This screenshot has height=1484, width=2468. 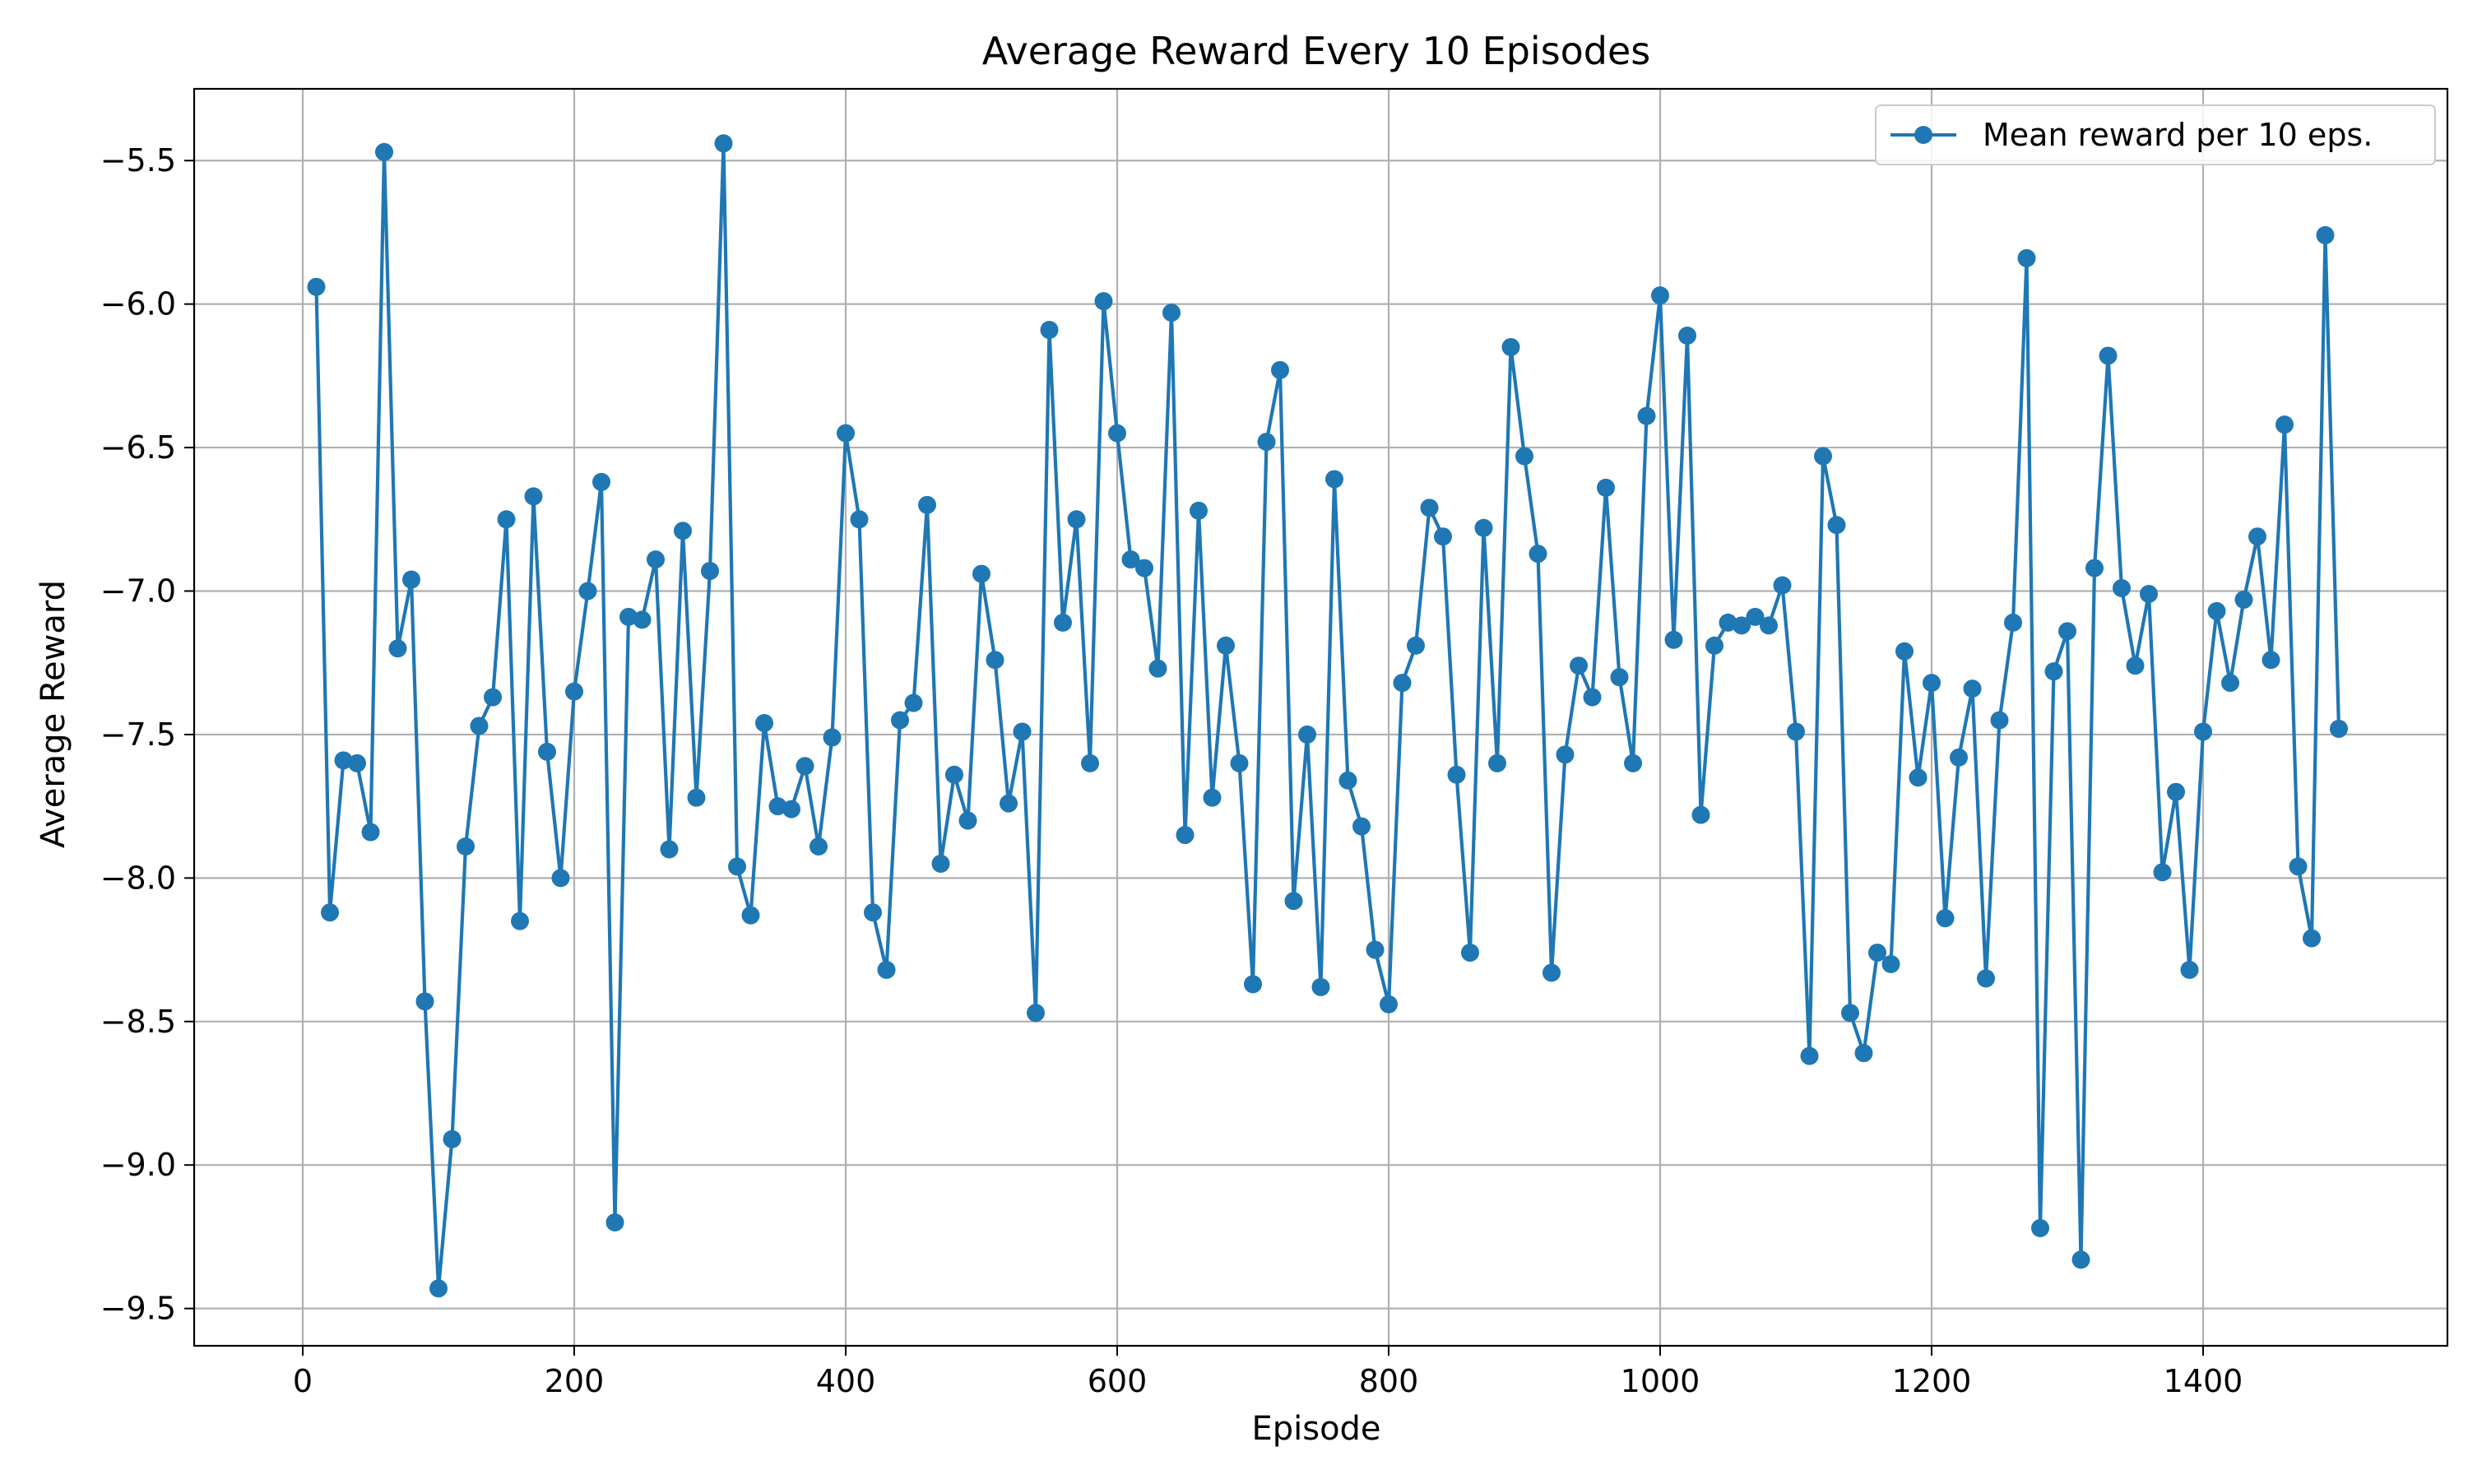 I want to click on x-tick-label: 400, so click(x=846, y=1381).